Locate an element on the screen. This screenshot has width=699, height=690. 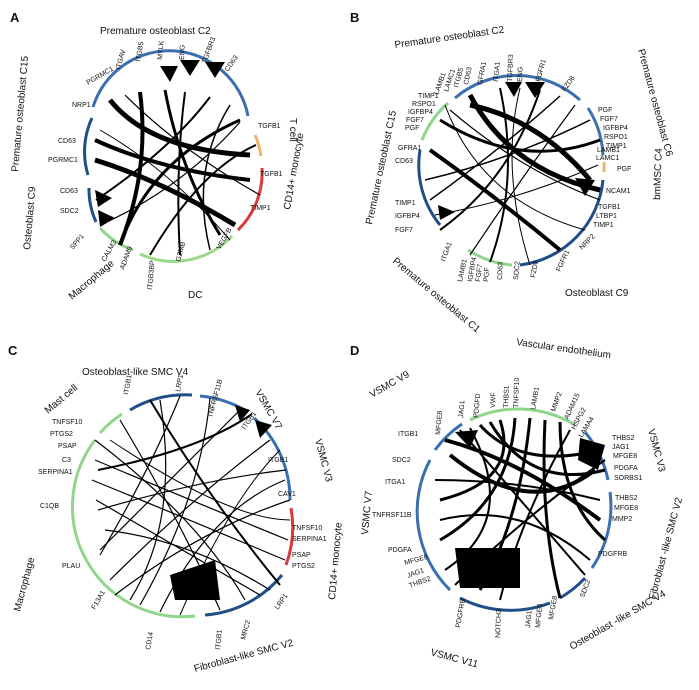
gene-label: NRP1 is located at coordinates (81, 105).